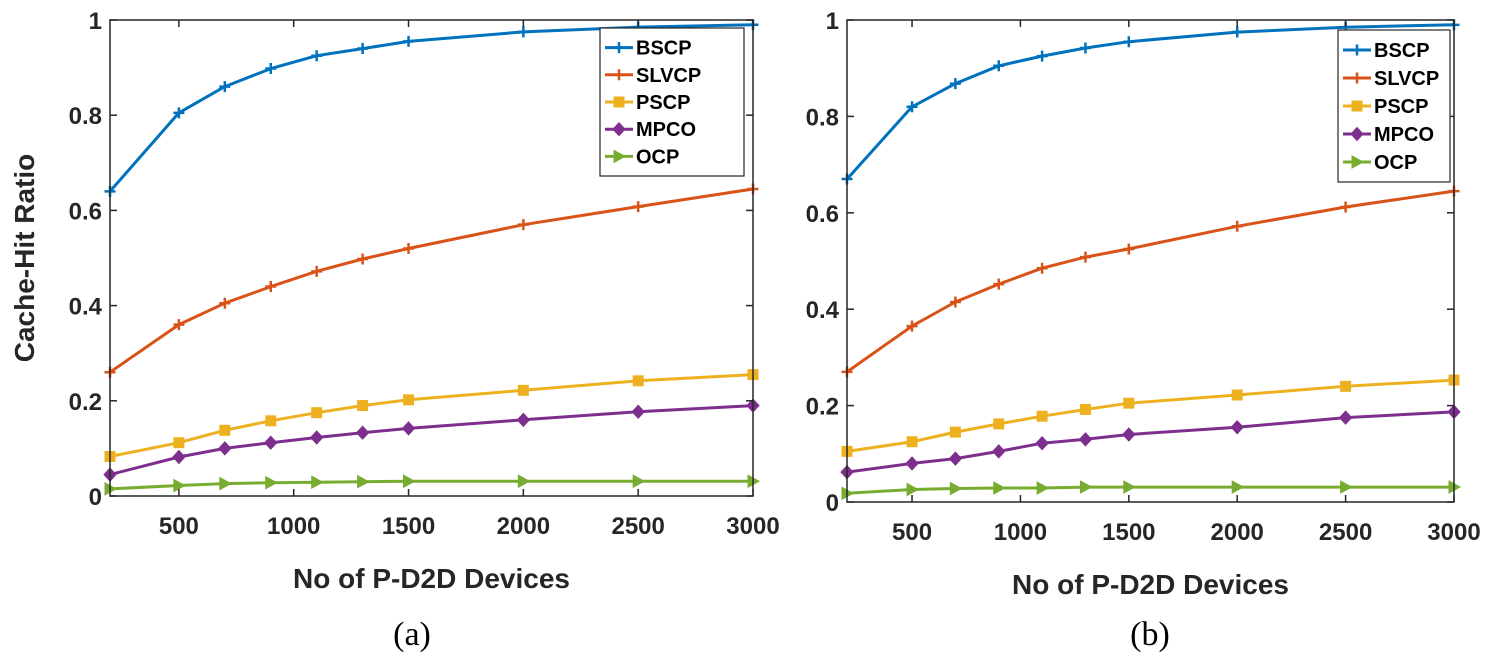  Describe the element at coordinates (24, 258) in the screenshot. I see `y-axis-label: Cache-Hit Ratio` at that location.